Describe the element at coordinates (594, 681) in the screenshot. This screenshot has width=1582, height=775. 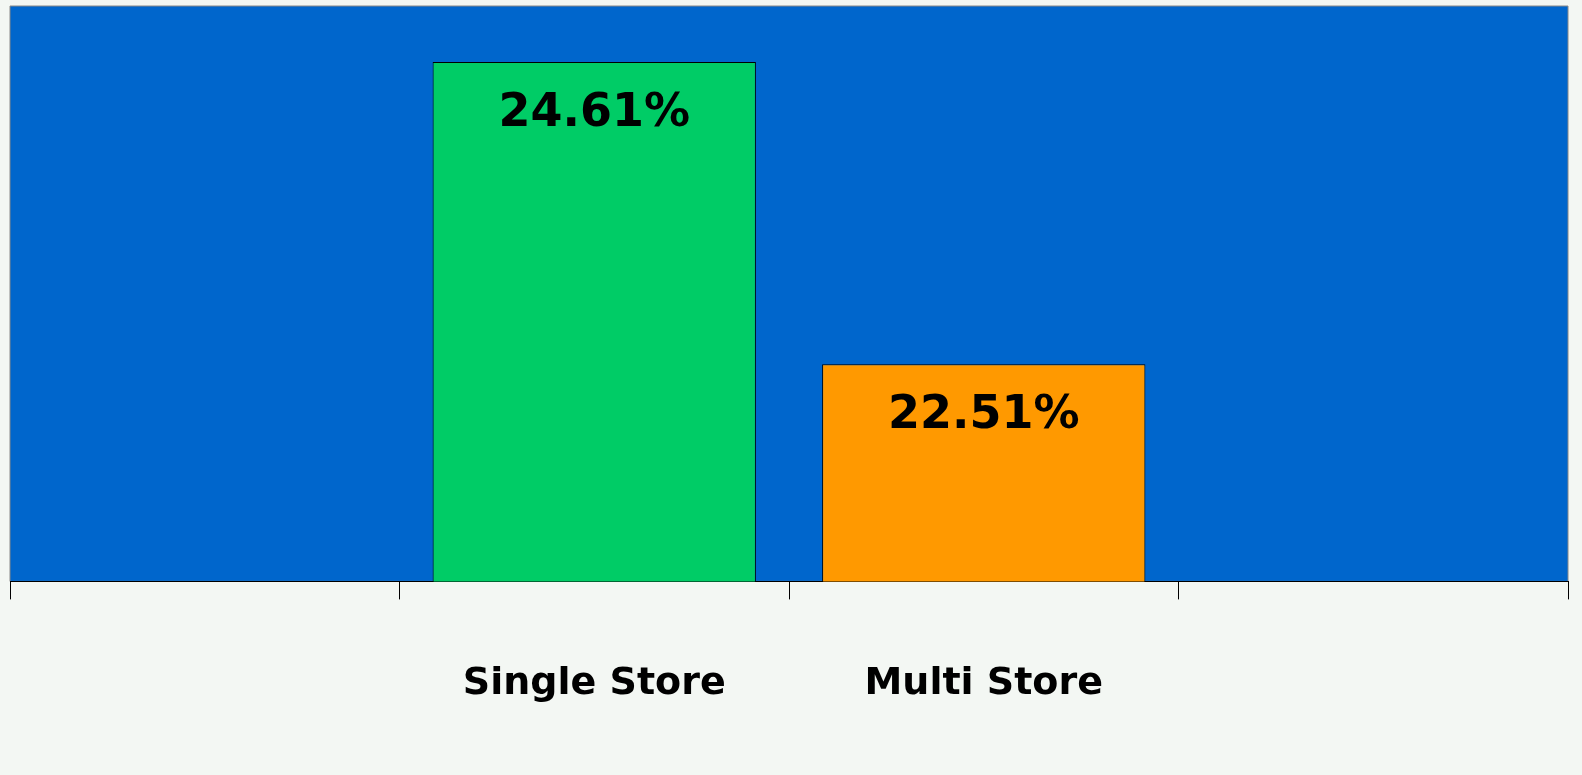
I see `x-tick-label: Single Store` at that location.